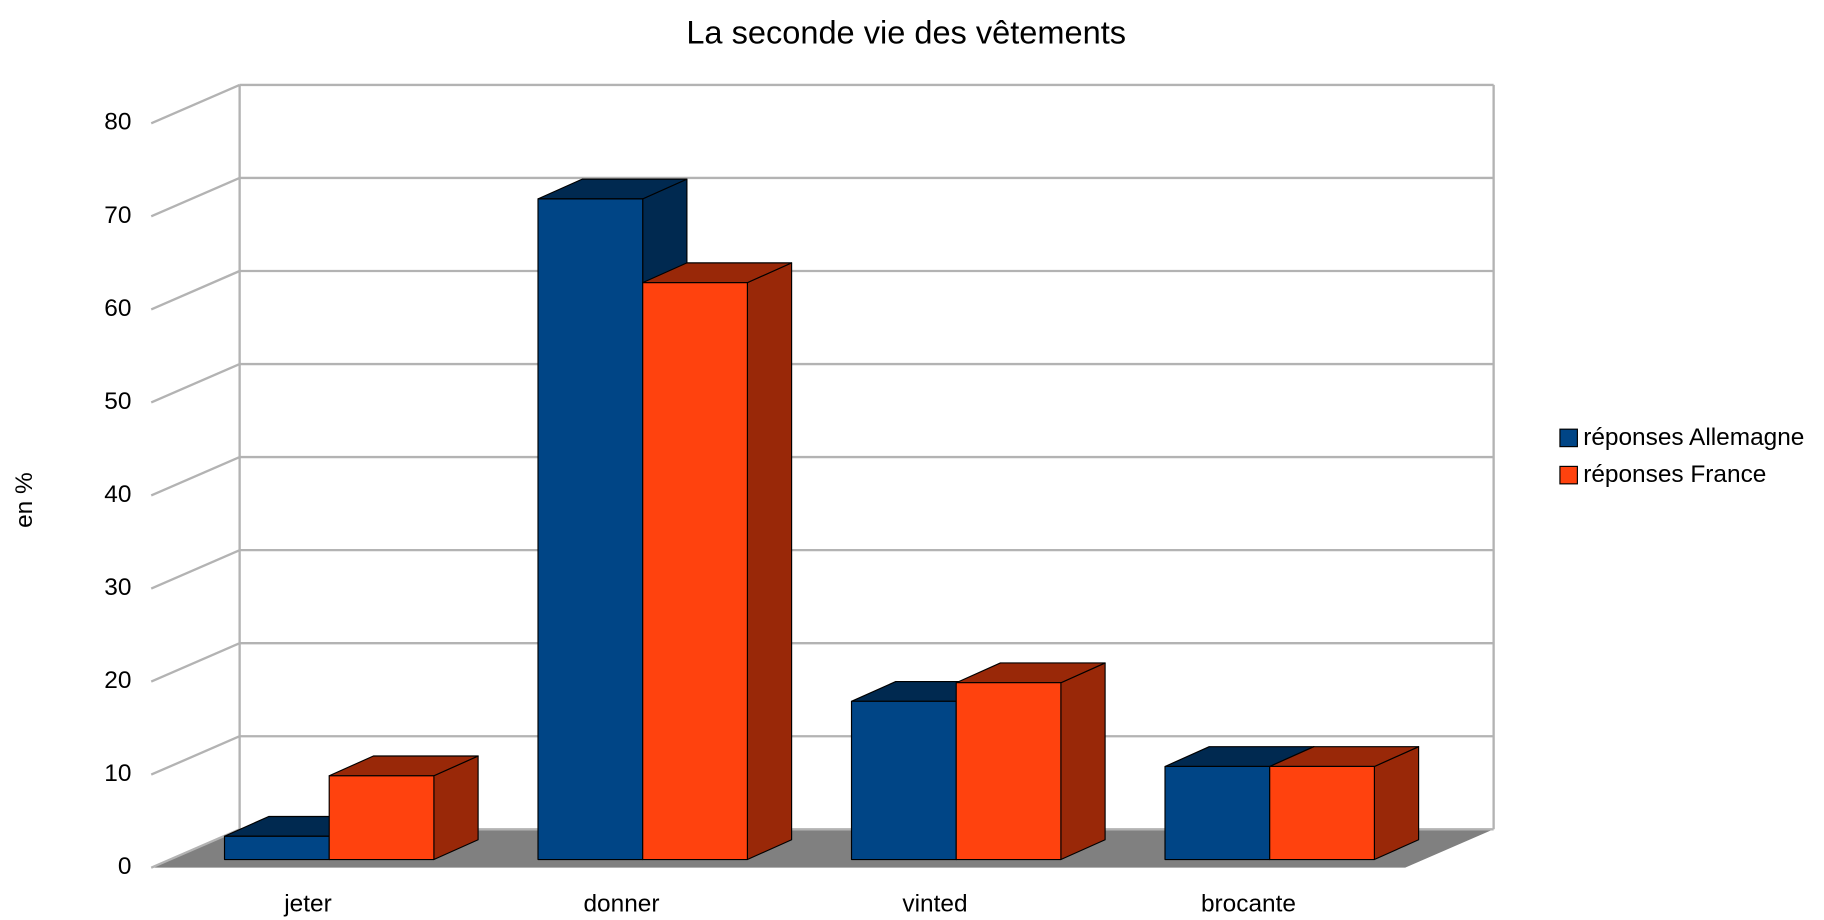  What do you see at coordinates (934, 903) in the screenshot?
I see `x-tick-label: vinted` at bounding box center [934, 903].